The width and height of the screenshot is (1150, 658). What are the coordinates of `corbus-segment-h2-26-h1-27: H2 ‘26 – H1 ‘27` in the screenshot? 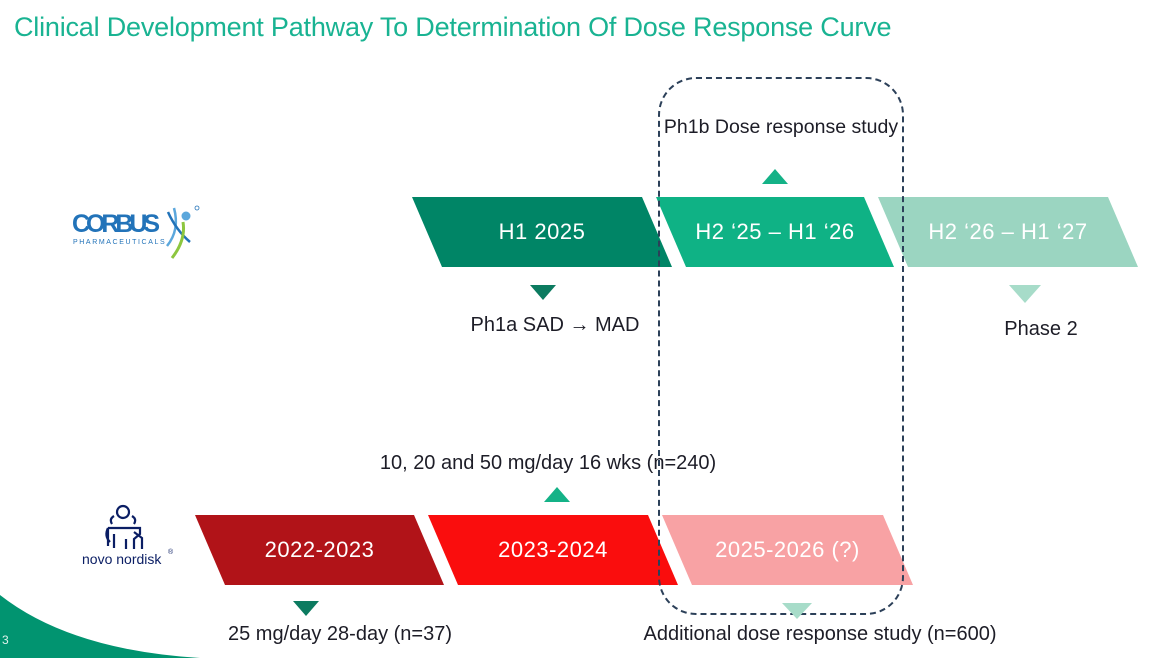 It's located at (1008, 232).